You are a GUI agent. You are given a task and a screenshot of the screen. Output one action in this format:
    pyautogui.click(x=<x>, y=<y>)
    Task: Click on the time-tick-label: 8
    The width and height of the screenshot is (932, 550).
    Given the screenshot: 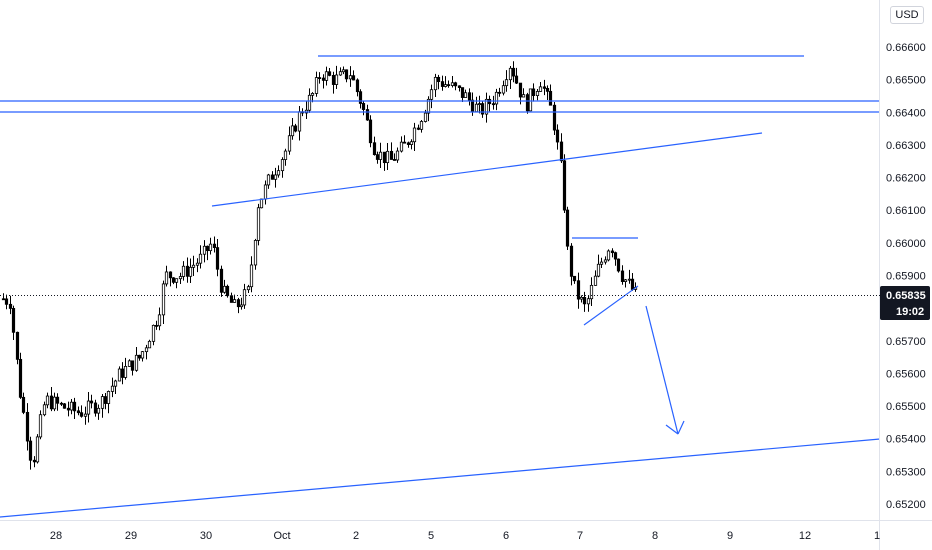 What is the action you would take?
    pyautogui.click(x=655, y=536)
    